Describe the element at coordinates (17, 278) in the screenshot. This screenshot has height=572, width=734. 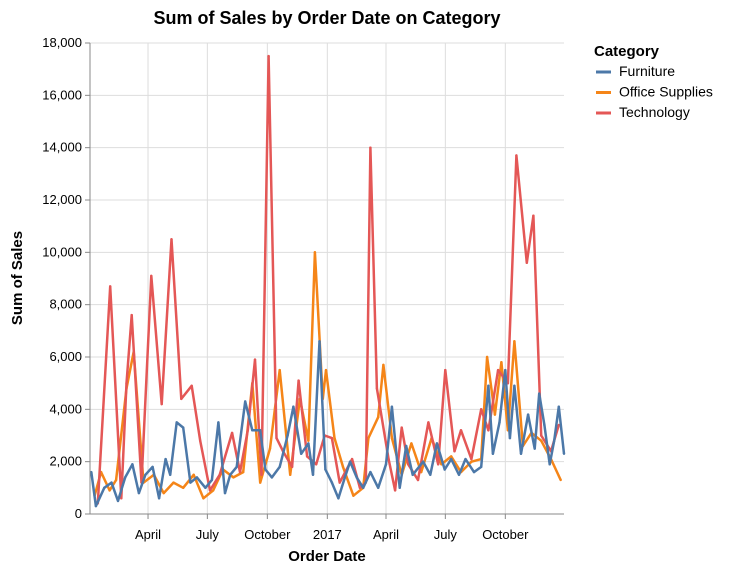
I see `y-axis-title: Sum of Sales` at that location.